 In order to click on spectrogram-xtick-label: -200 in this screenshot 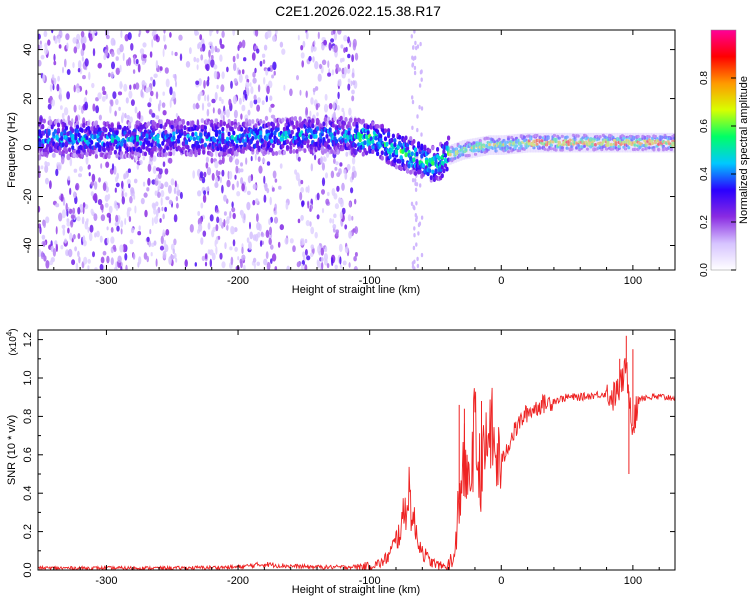, I will do `click(238, 281)`.